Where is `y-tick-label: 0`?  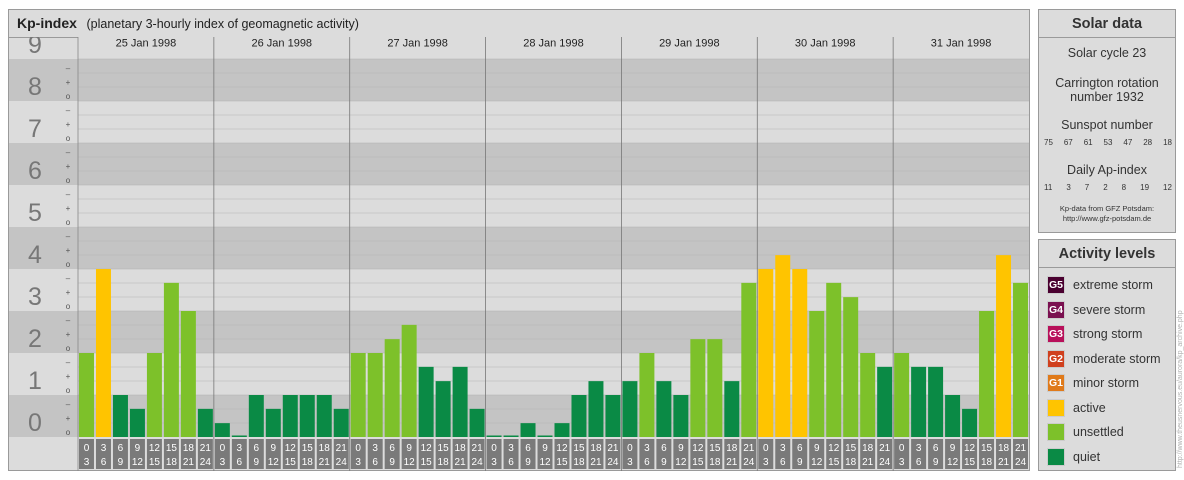
y-tick-label: 0 is located at coordinates (35, 423).